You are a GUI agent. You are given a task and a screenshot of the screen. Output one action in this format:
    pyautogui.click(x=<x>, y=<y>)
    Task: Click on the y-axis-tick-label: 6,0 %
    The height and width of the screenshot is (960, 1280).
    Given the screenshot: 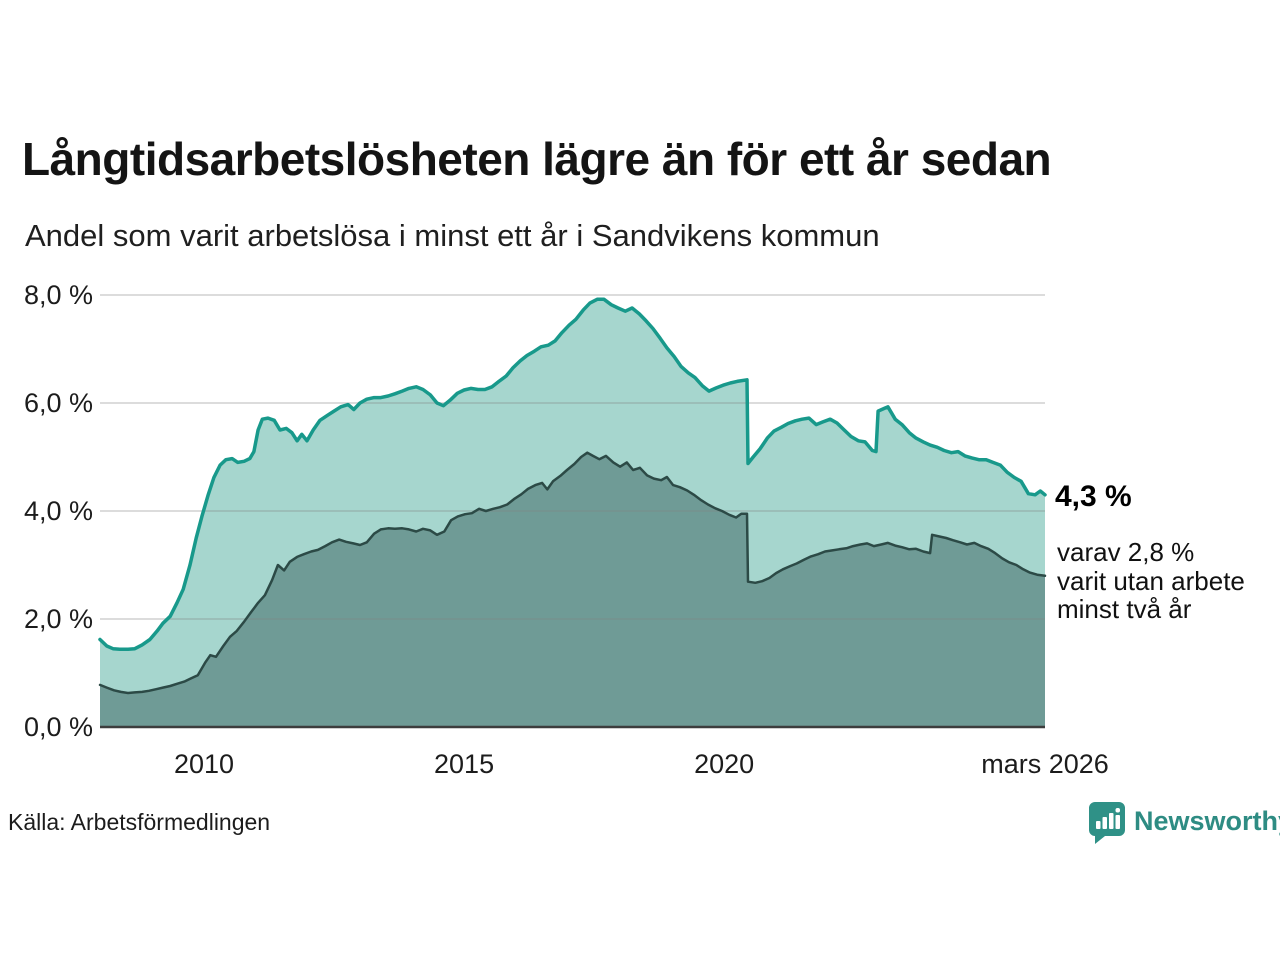 What is the action you would take?
    pyautogui.click(x=58, y=403)
    